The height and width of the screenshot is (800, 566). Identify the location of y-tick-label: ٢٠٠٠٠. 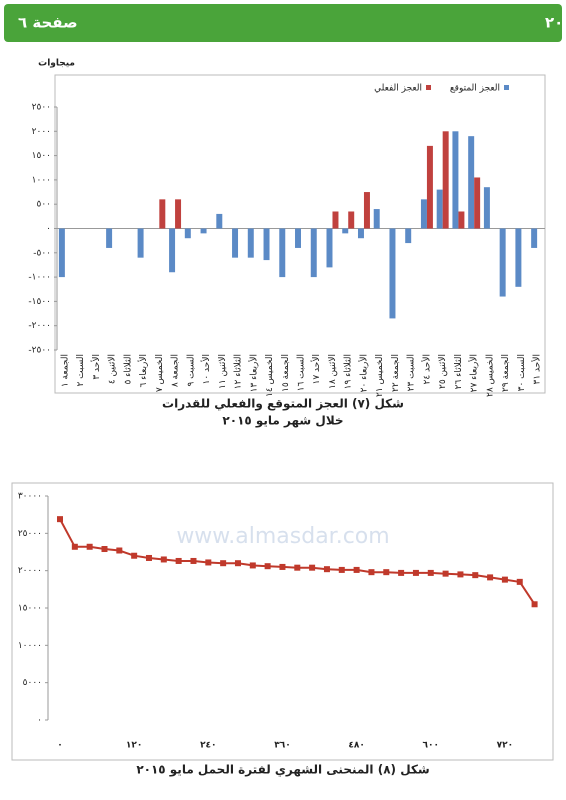
(30, 571).